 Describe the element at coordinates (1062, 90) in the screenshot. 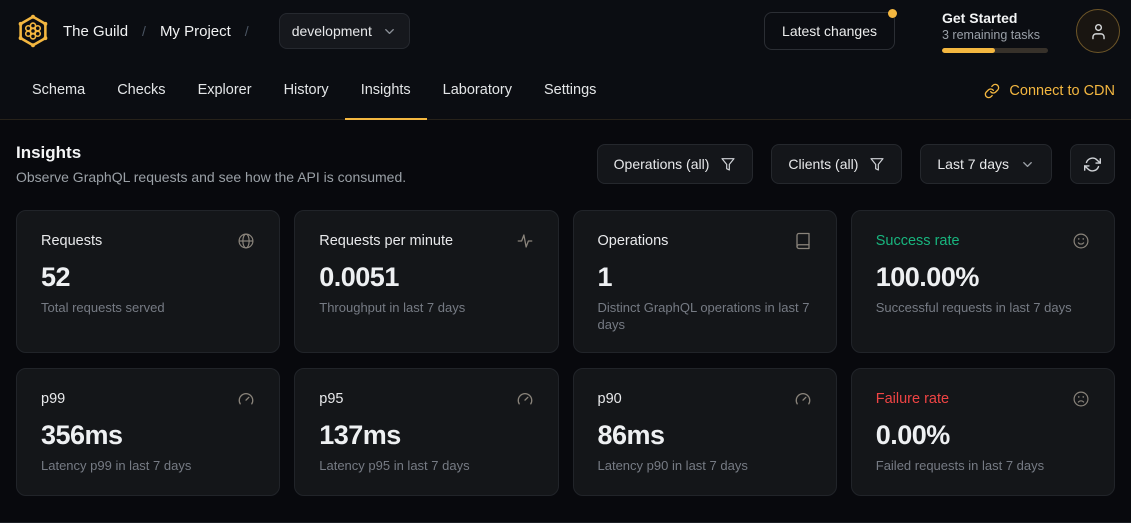

I see `connect-to-cdn-label: Connect to CDN` at that location.